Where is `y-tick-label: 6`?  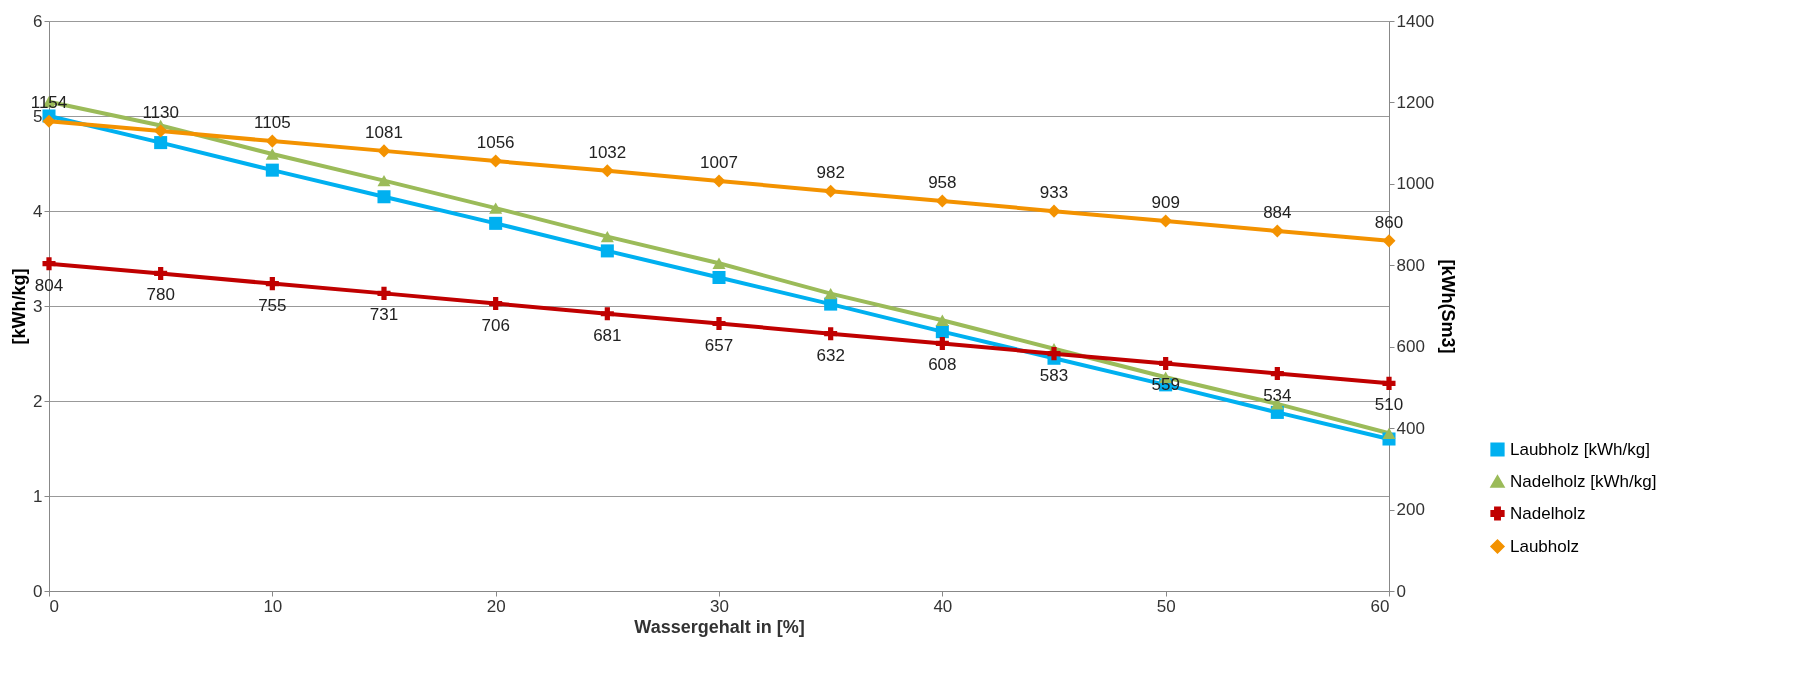 y-tick-label: 6 is located at coordinates (38, 21).